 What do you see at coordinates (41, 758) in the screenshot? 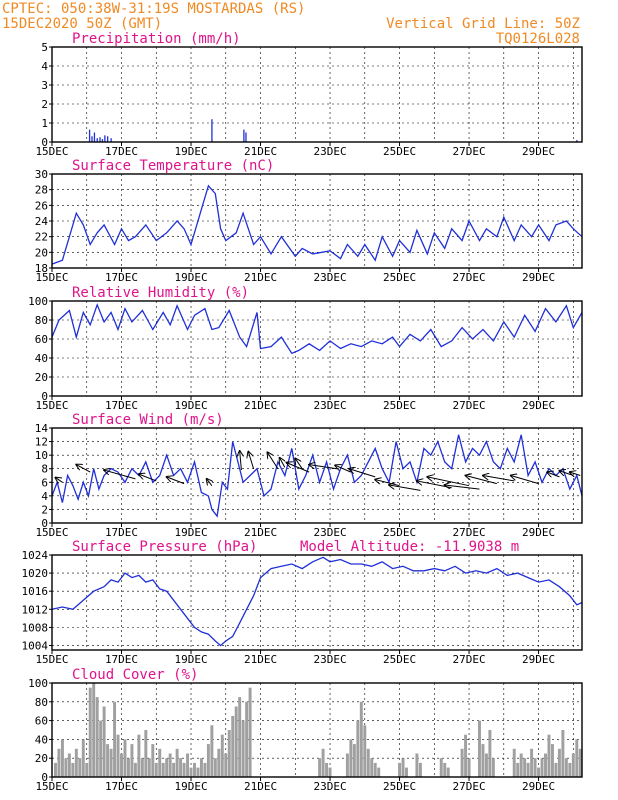
I see `cloud-ytick-label: 20` at bounding box center [41, 758].